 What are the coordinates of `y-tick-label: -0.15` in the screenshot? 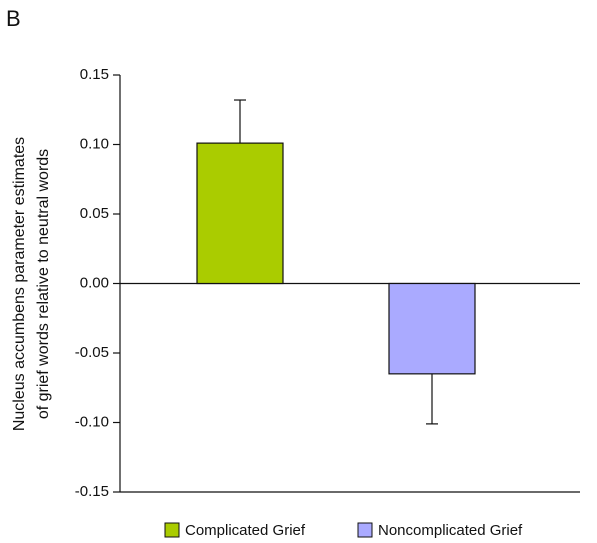 It's located at (92, 491).